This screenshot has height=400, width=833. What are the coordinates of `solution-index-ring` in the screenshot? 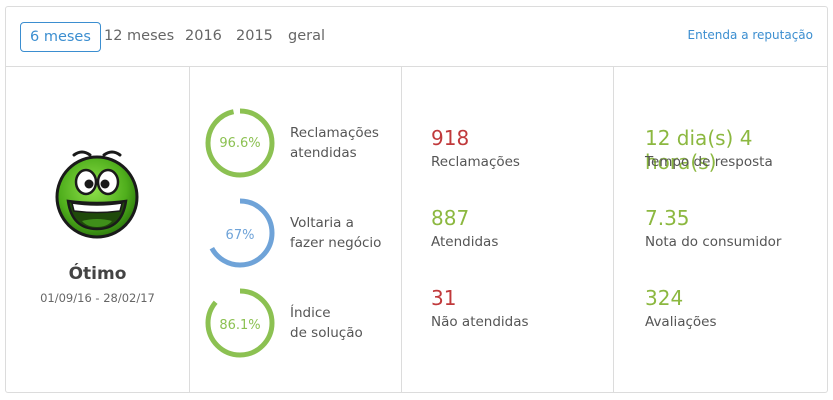 It's located at (240, 323).